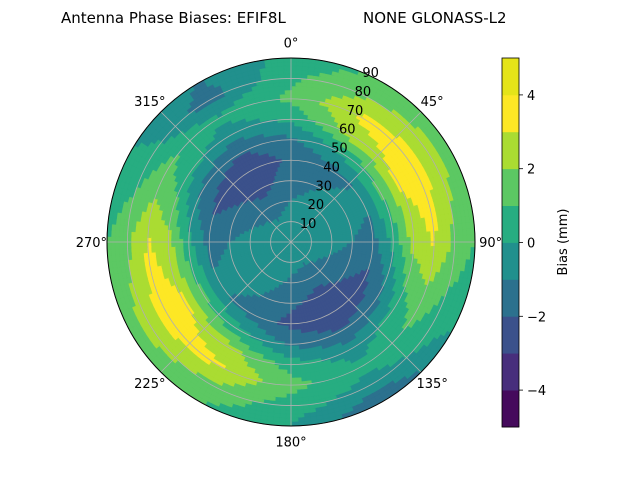 The width and height of the screenshot is (640, 480). Describe the element at coordinates (435, 18) in the screenshot. I see `title-right: NONE GLONASS-L2` at that location.